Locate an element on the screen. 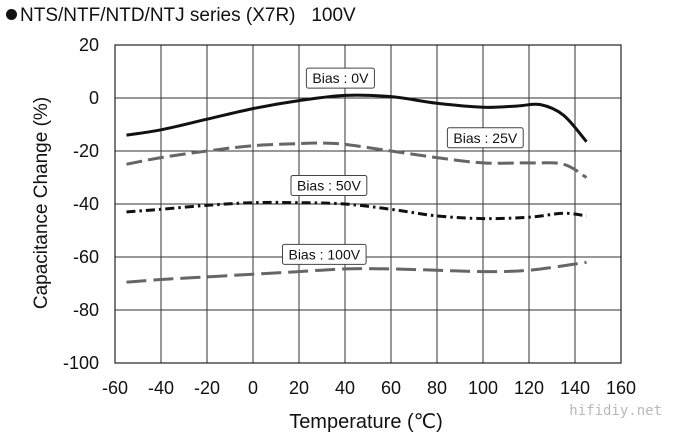 The image size is (674, 435). y-tick-label: -80 is located at coordinates (86, 310).